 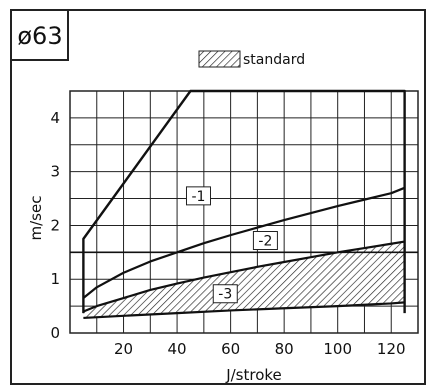 I want to click on series-label-box: -3, so click(x=225, y=294).